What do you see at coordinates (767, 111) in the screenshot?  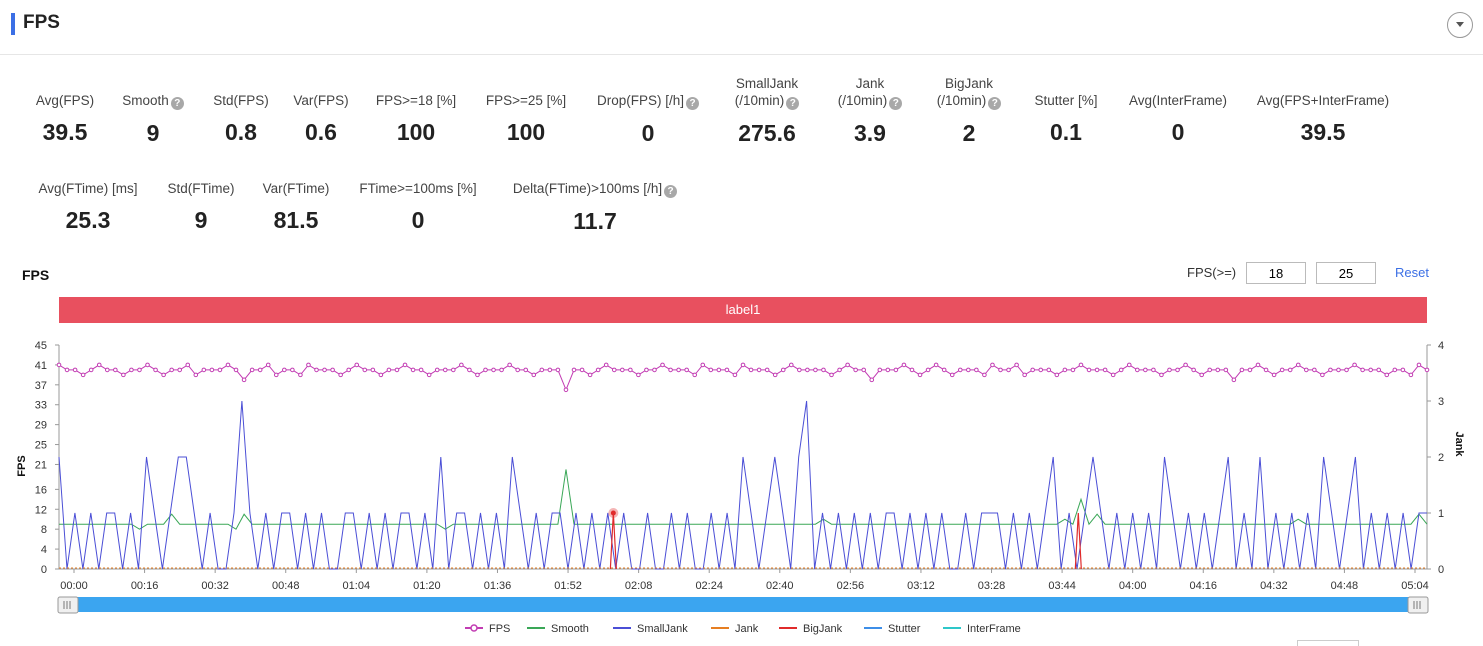 I see `row1-metric: SmallJank (/10min)? 275.6` at bounding box center [767, 111].